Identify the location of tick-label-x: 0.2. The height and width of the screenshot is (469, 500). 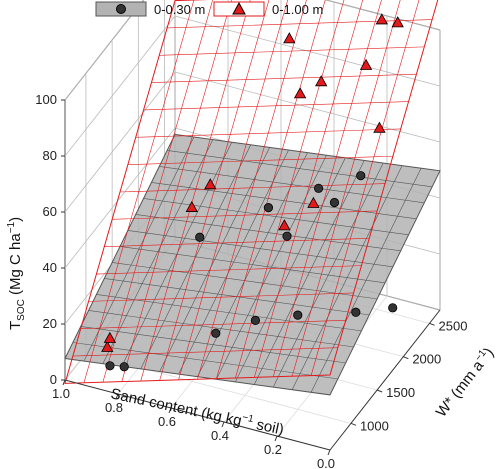
(273, 449).